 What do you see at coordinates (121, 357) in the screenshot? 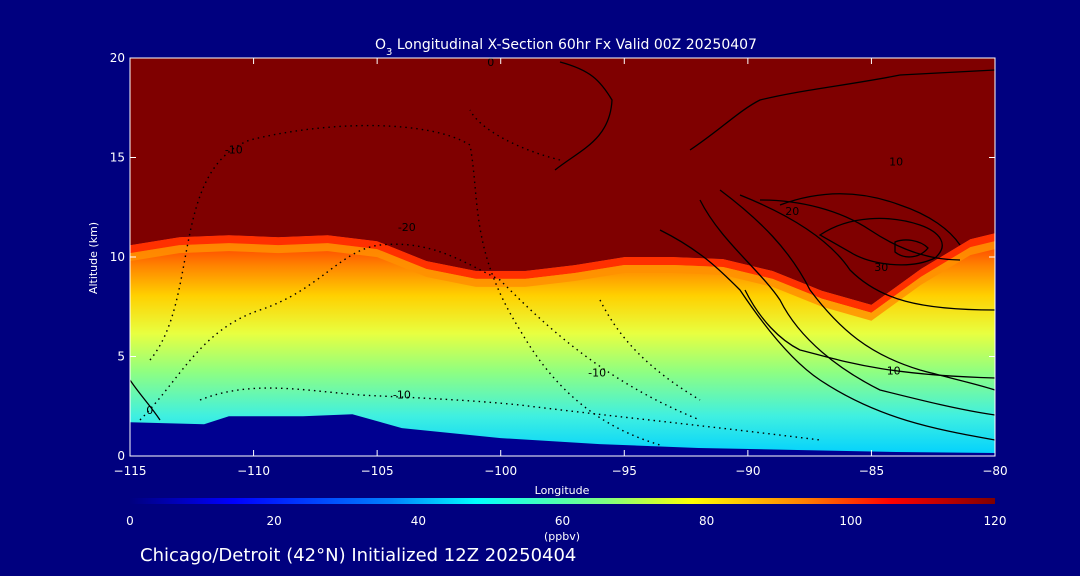
I see `y-tick-label-2: 5` at bounding box center [121, 357].